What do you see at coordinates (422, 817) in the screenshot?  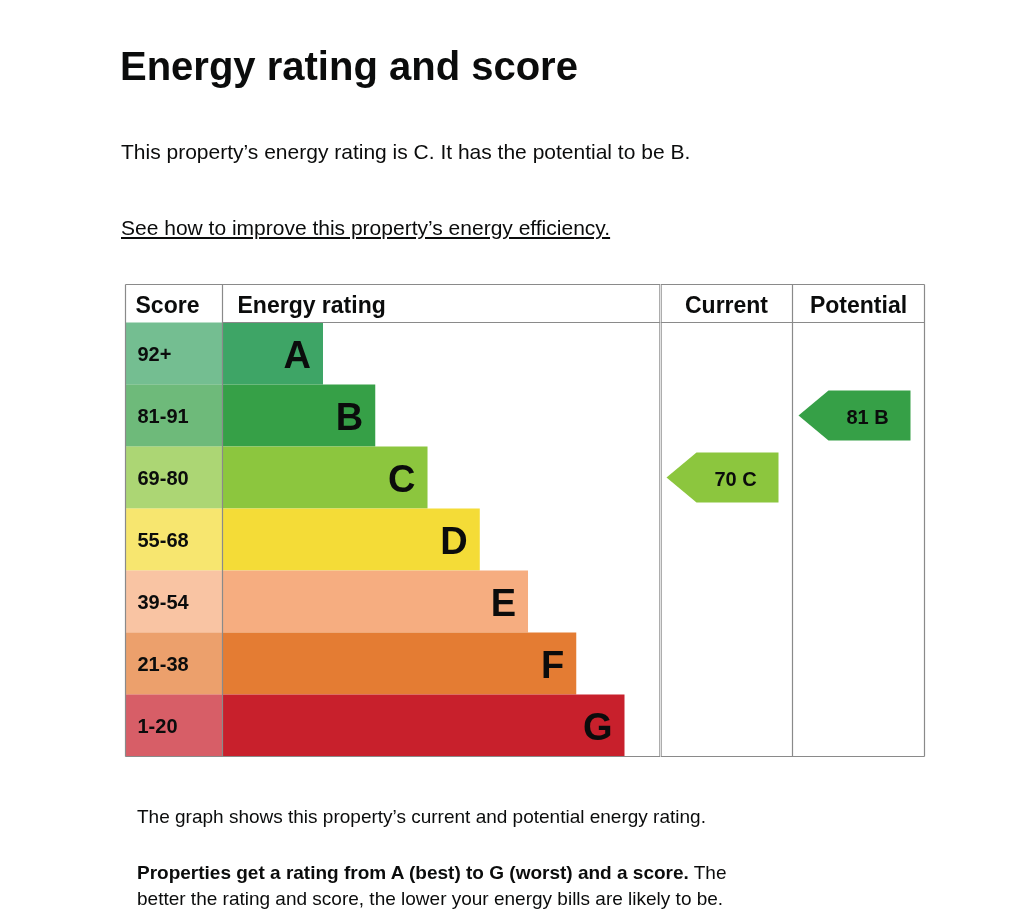 I see `text: The graph shows this property’s current and potential energy rating.` at bounding box center [422, 817].